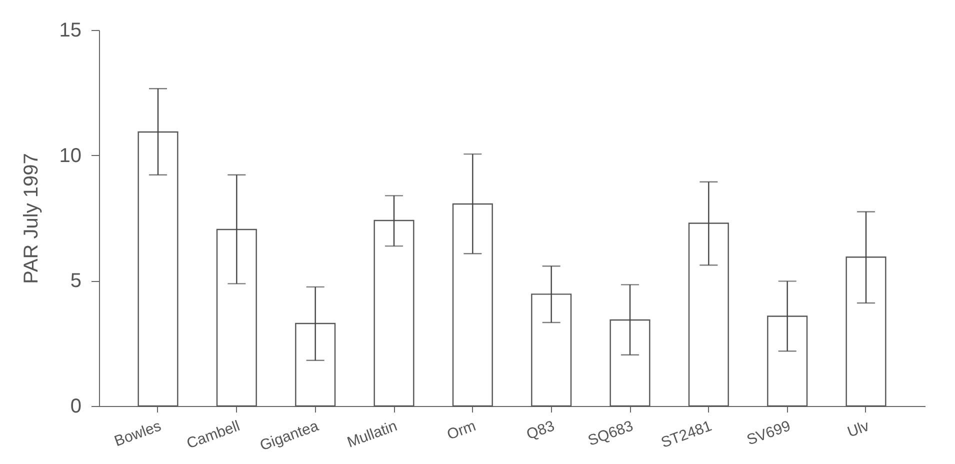 The image size is (955, 464). What do you see at coordinates (858, 429) in the screenshot?
I see `x-tick-label: Ulv` at bounding box center [858, 429].